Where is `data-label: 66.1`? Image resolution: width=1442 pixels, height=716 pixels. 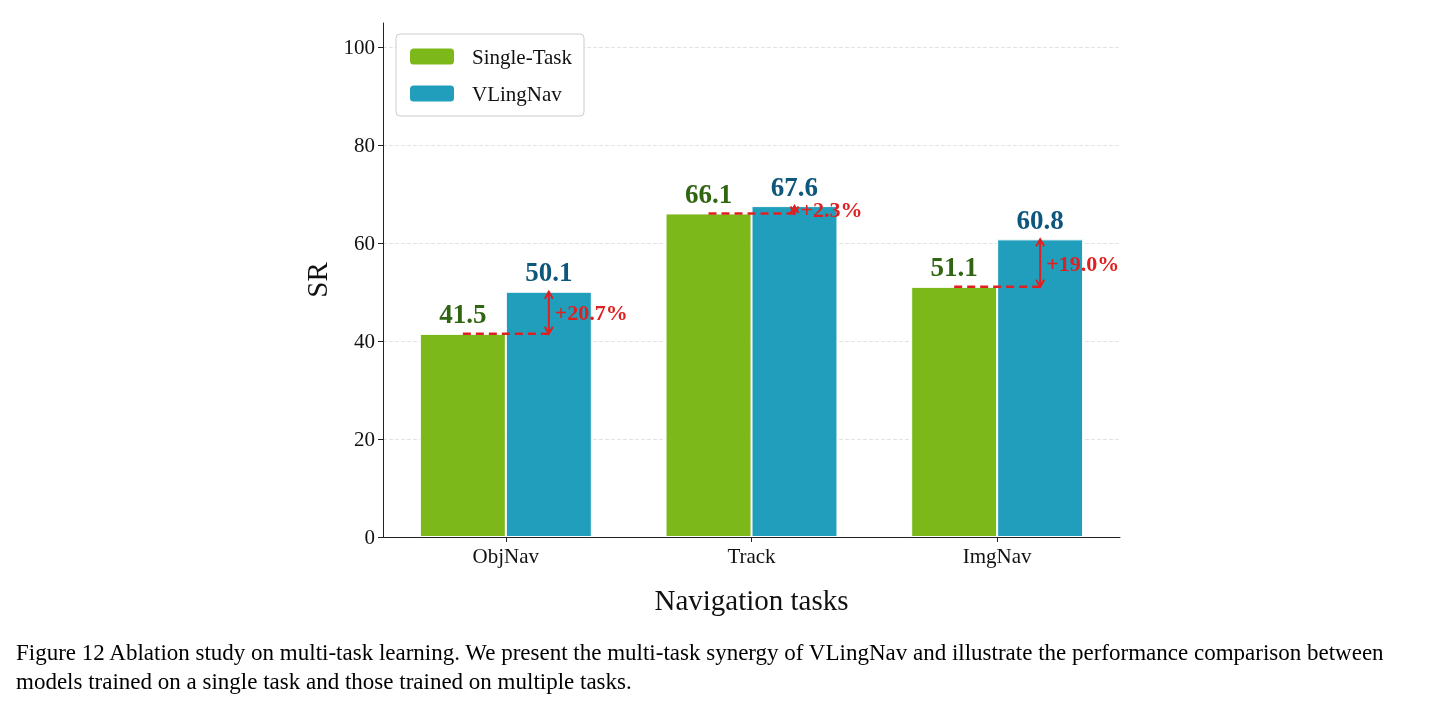 data-label: 66.1 is located at coordinates (708, 193).